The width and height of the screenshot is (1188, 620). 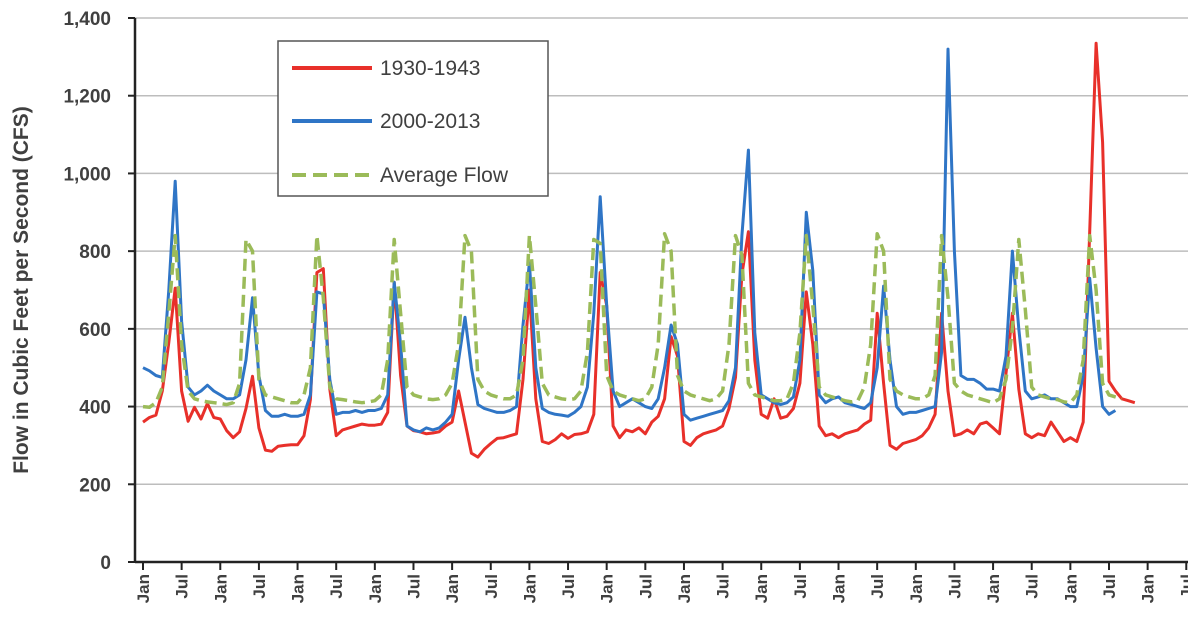 I want to click on legend-label-average-flow: Average Flow, so click(x=444, y=175).